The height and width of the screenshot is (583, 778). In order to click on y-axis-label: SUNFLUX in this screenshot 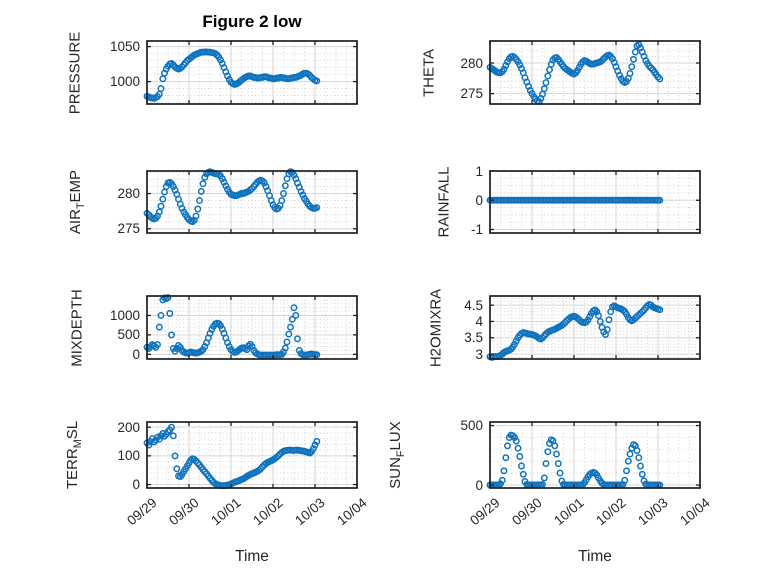, I will do `click(397, 454)`.